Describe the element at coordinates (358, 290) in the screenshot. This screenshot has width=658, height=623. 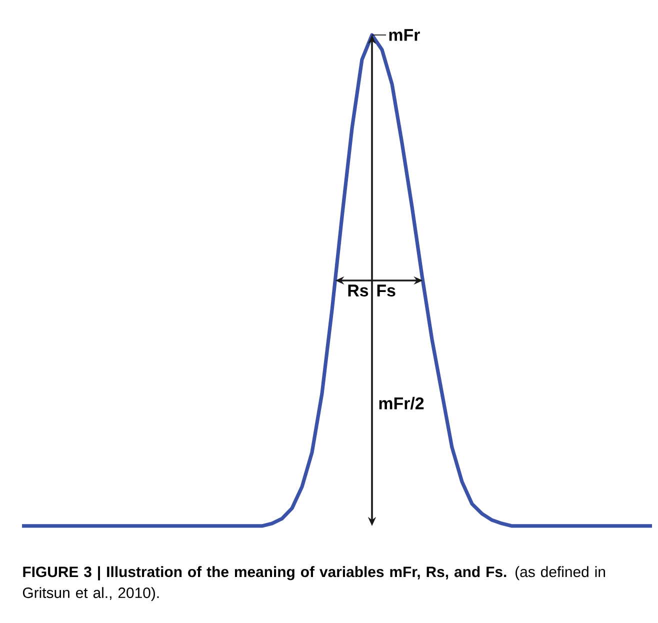
I see `annotation: Rs` at that location.